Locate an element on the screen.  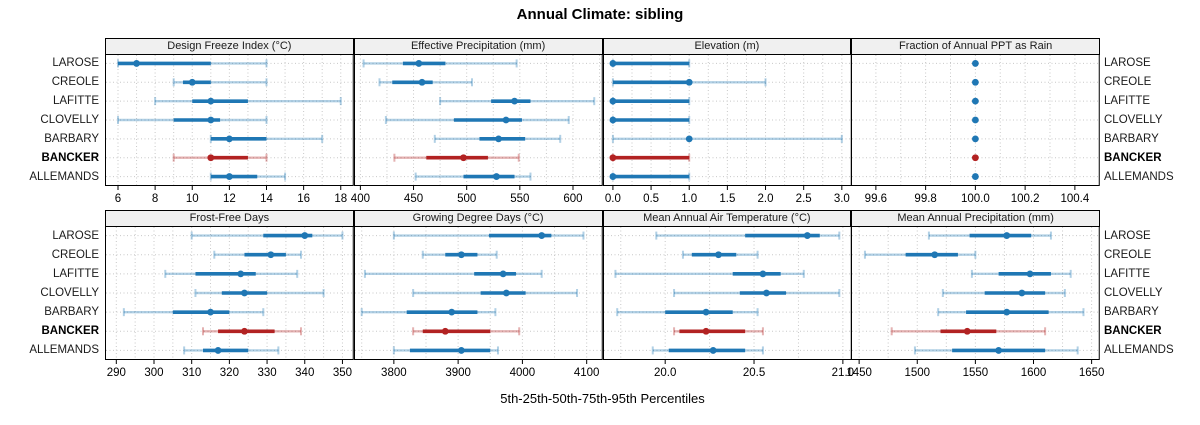
panel-strip-title: Effective Precipitation (mm) is located at coordinates (478, 46).